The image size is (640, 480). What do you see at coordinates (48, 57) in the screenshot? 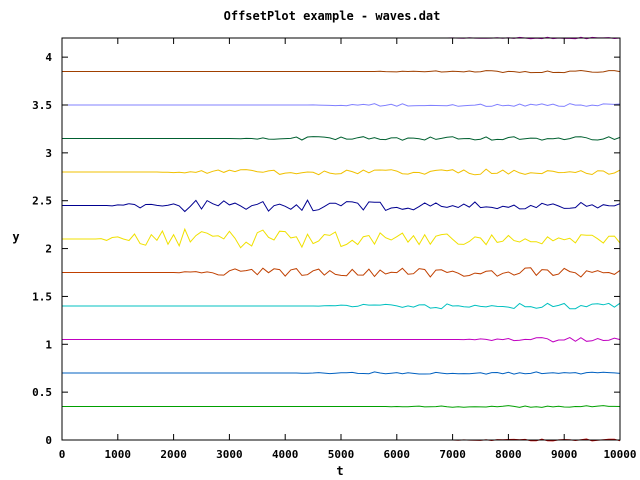
I see `y-tick-label: 4` at bounding box center [48, 57].